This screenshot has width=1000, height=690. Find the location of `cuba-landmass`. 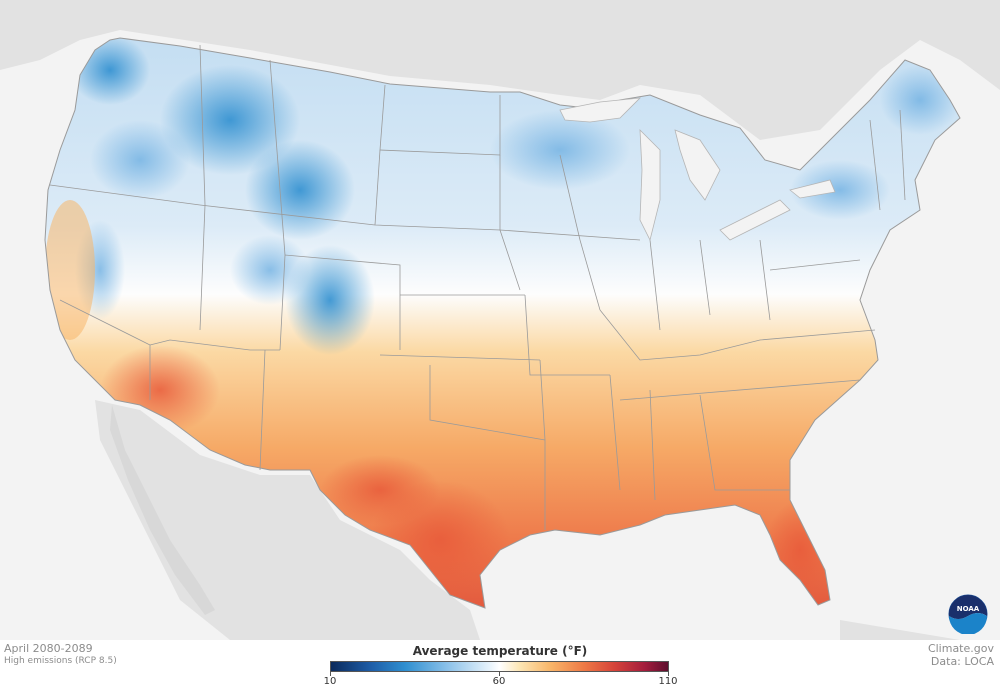

cuba-landmass is located at coordinates (900, 630).